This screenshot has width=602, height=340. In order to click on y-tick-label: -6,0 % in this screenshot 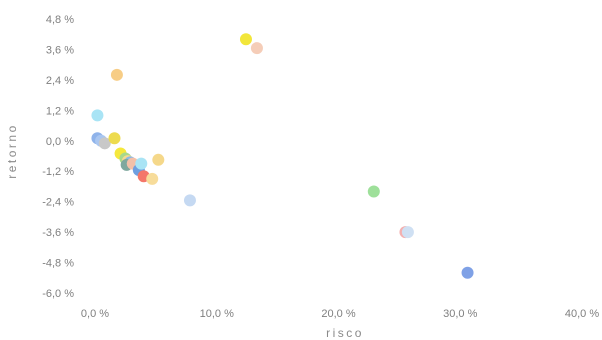, I will do `click(58, 294)`.